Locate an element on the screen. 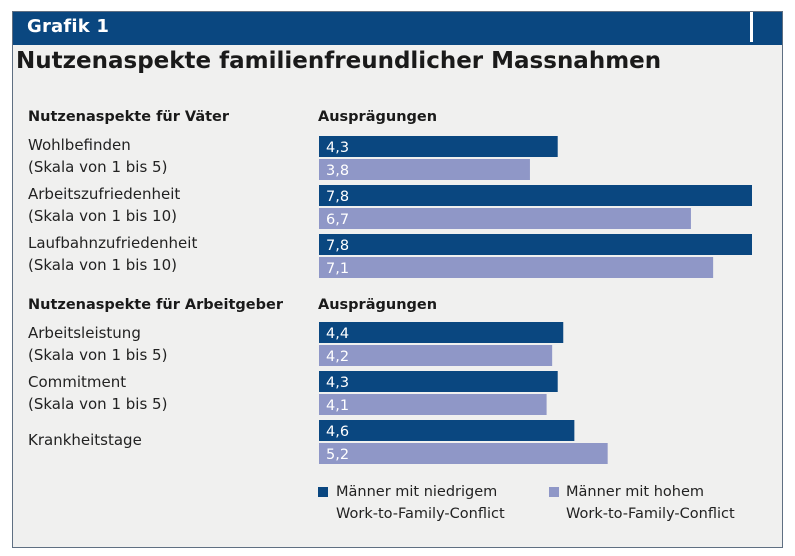 The image size is (795, 556). row-label-text: Commitment is located at coordinates (77, 382).